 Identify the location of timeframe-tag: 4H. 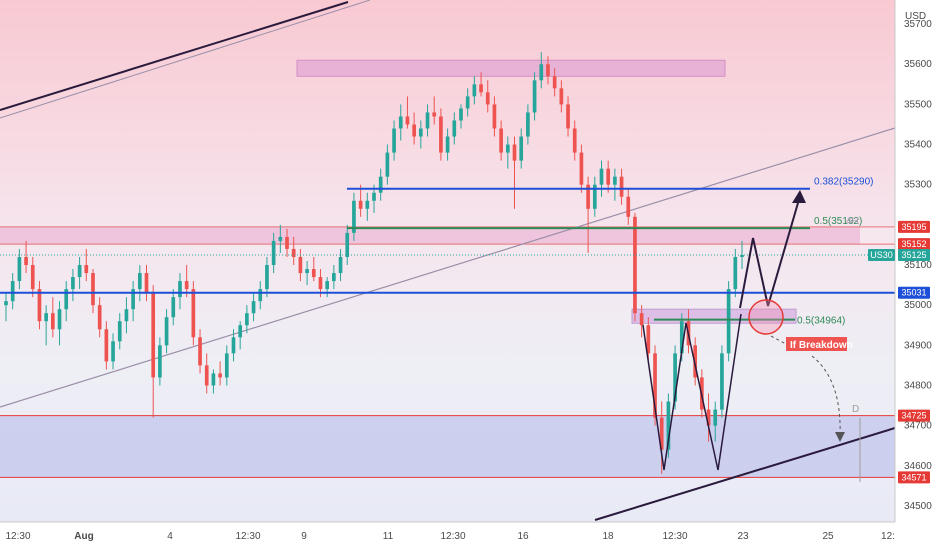
(852, 221).